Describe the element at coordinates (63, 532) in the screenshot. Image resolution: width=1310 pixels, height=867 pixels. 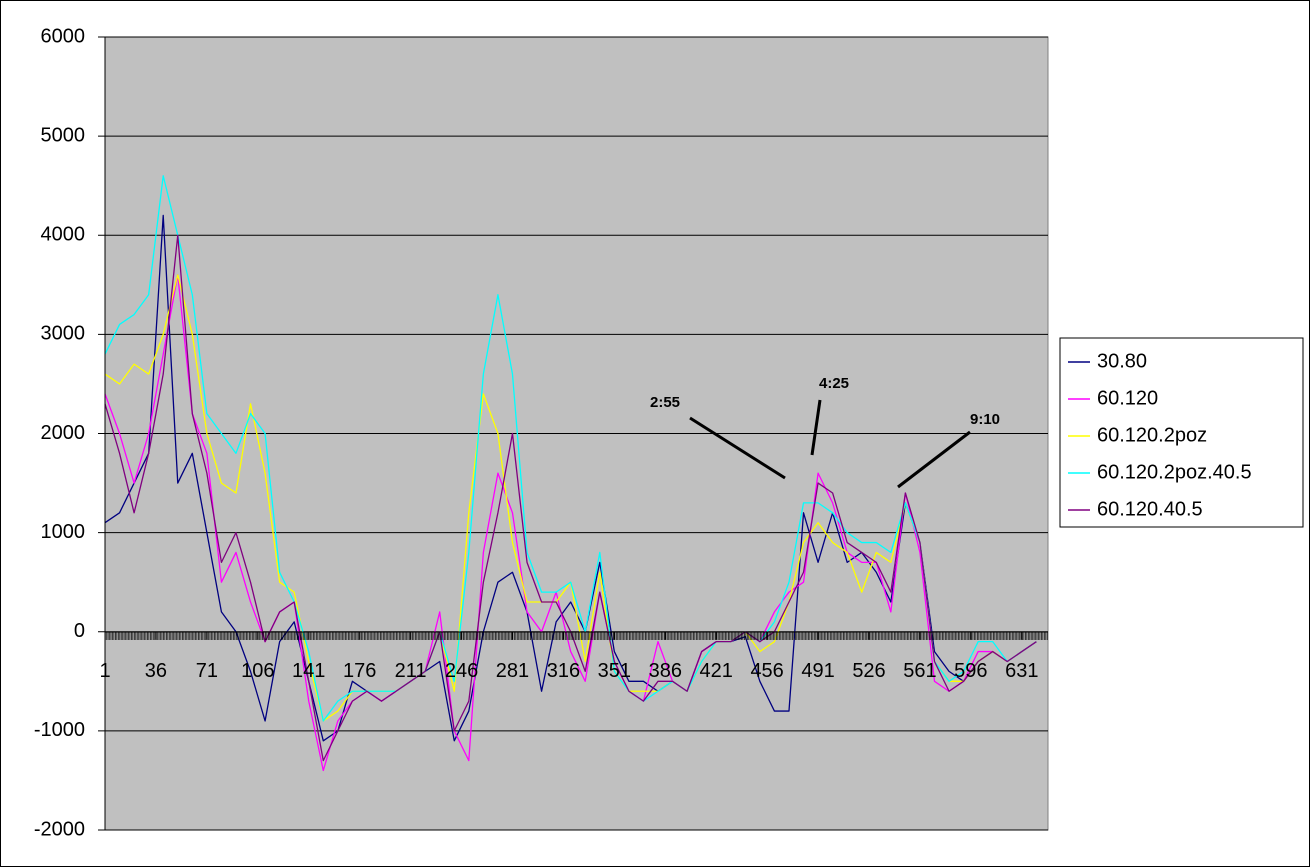
I see `y-tick-label: 1000` at that location.